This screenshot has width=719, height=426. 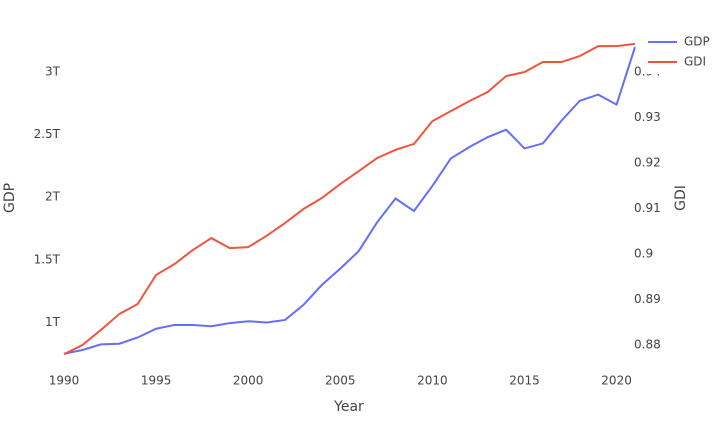 What do you see at coordinates (681, 198) in the screenshot?
I see `y2-axis-title: GDI` at bounding box center [681, 198].